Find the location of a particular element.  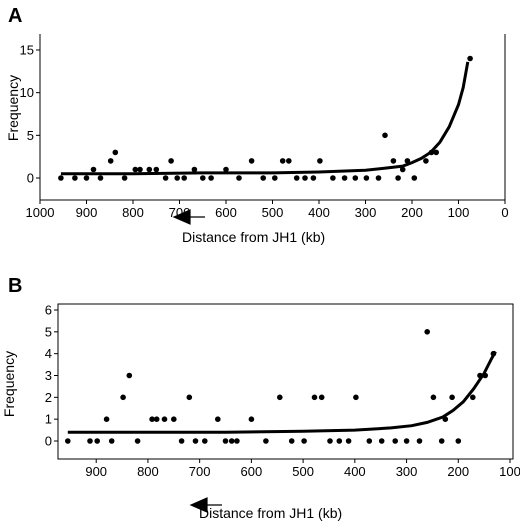

y-tick-label: 15 is located at coordinates (27, 50).